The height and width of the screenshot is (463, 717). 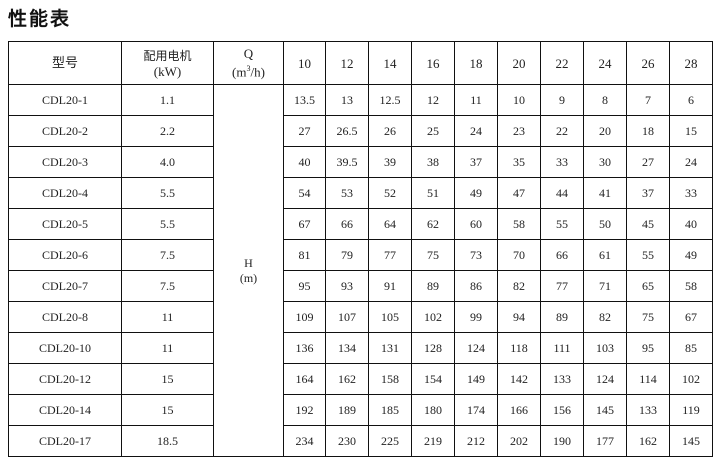 I want to click on header-flow-value: 18, so click(x=476, y=63).